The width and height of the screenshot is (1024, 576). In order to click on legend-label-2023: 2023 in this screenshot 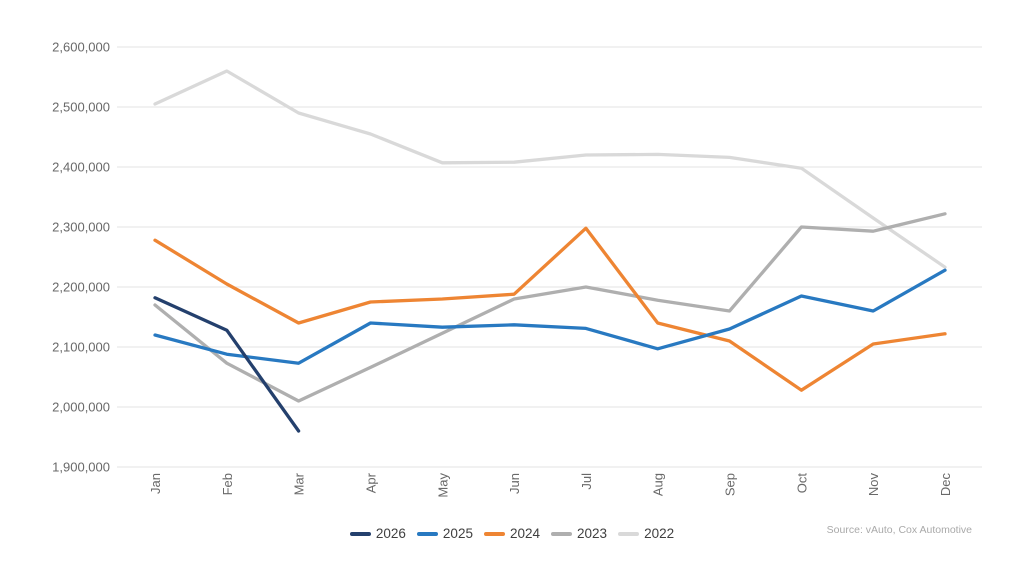, I will do `click(592, 533)`.